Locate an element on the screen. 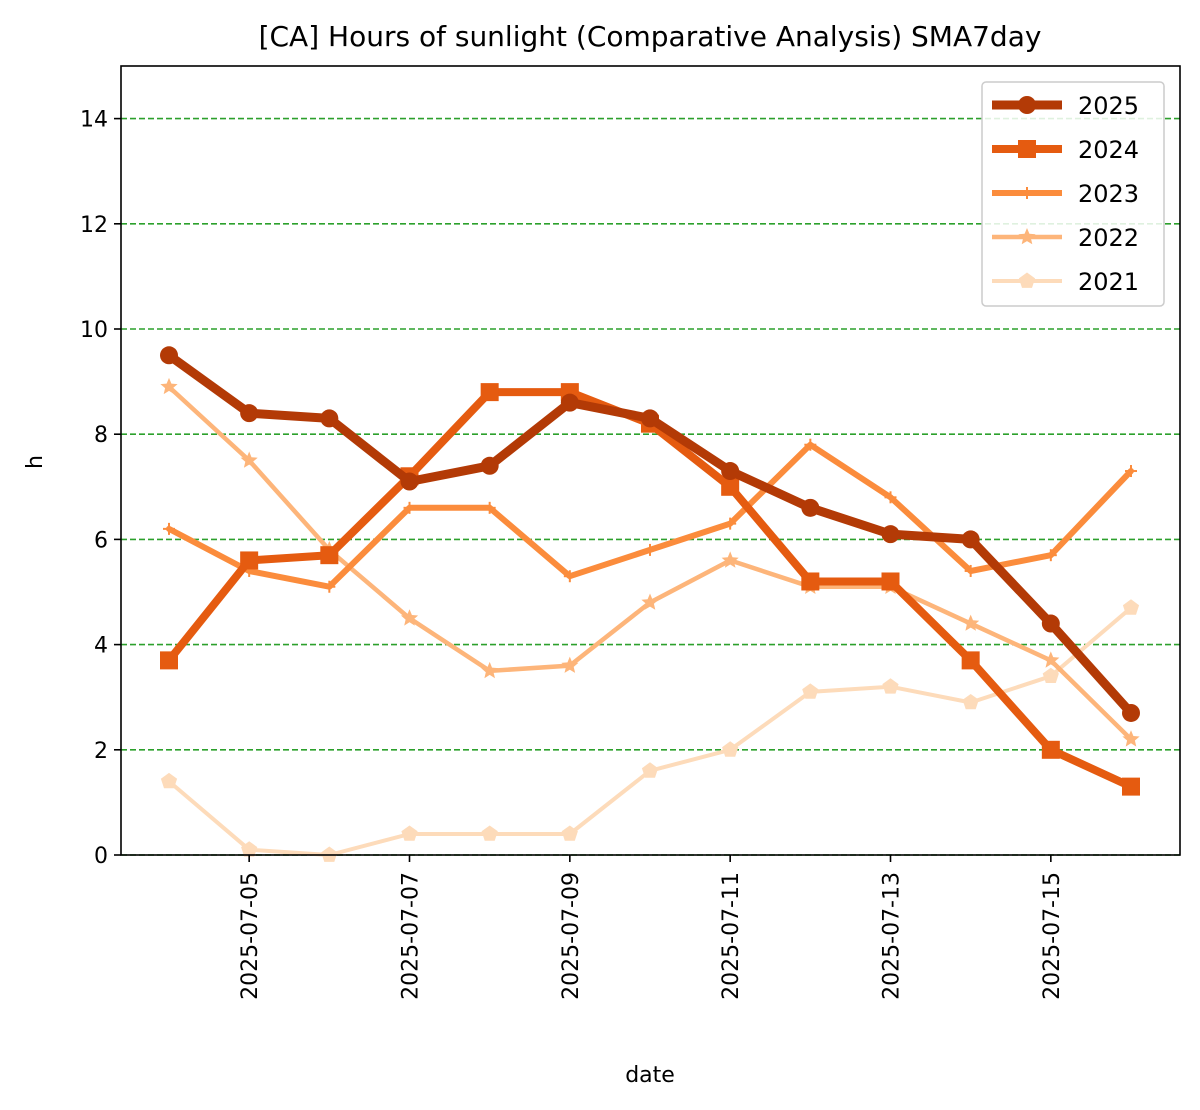 This screenshot has width=1200, height=1110. legend-label: 2024 is located at coordinates (1108, 150).